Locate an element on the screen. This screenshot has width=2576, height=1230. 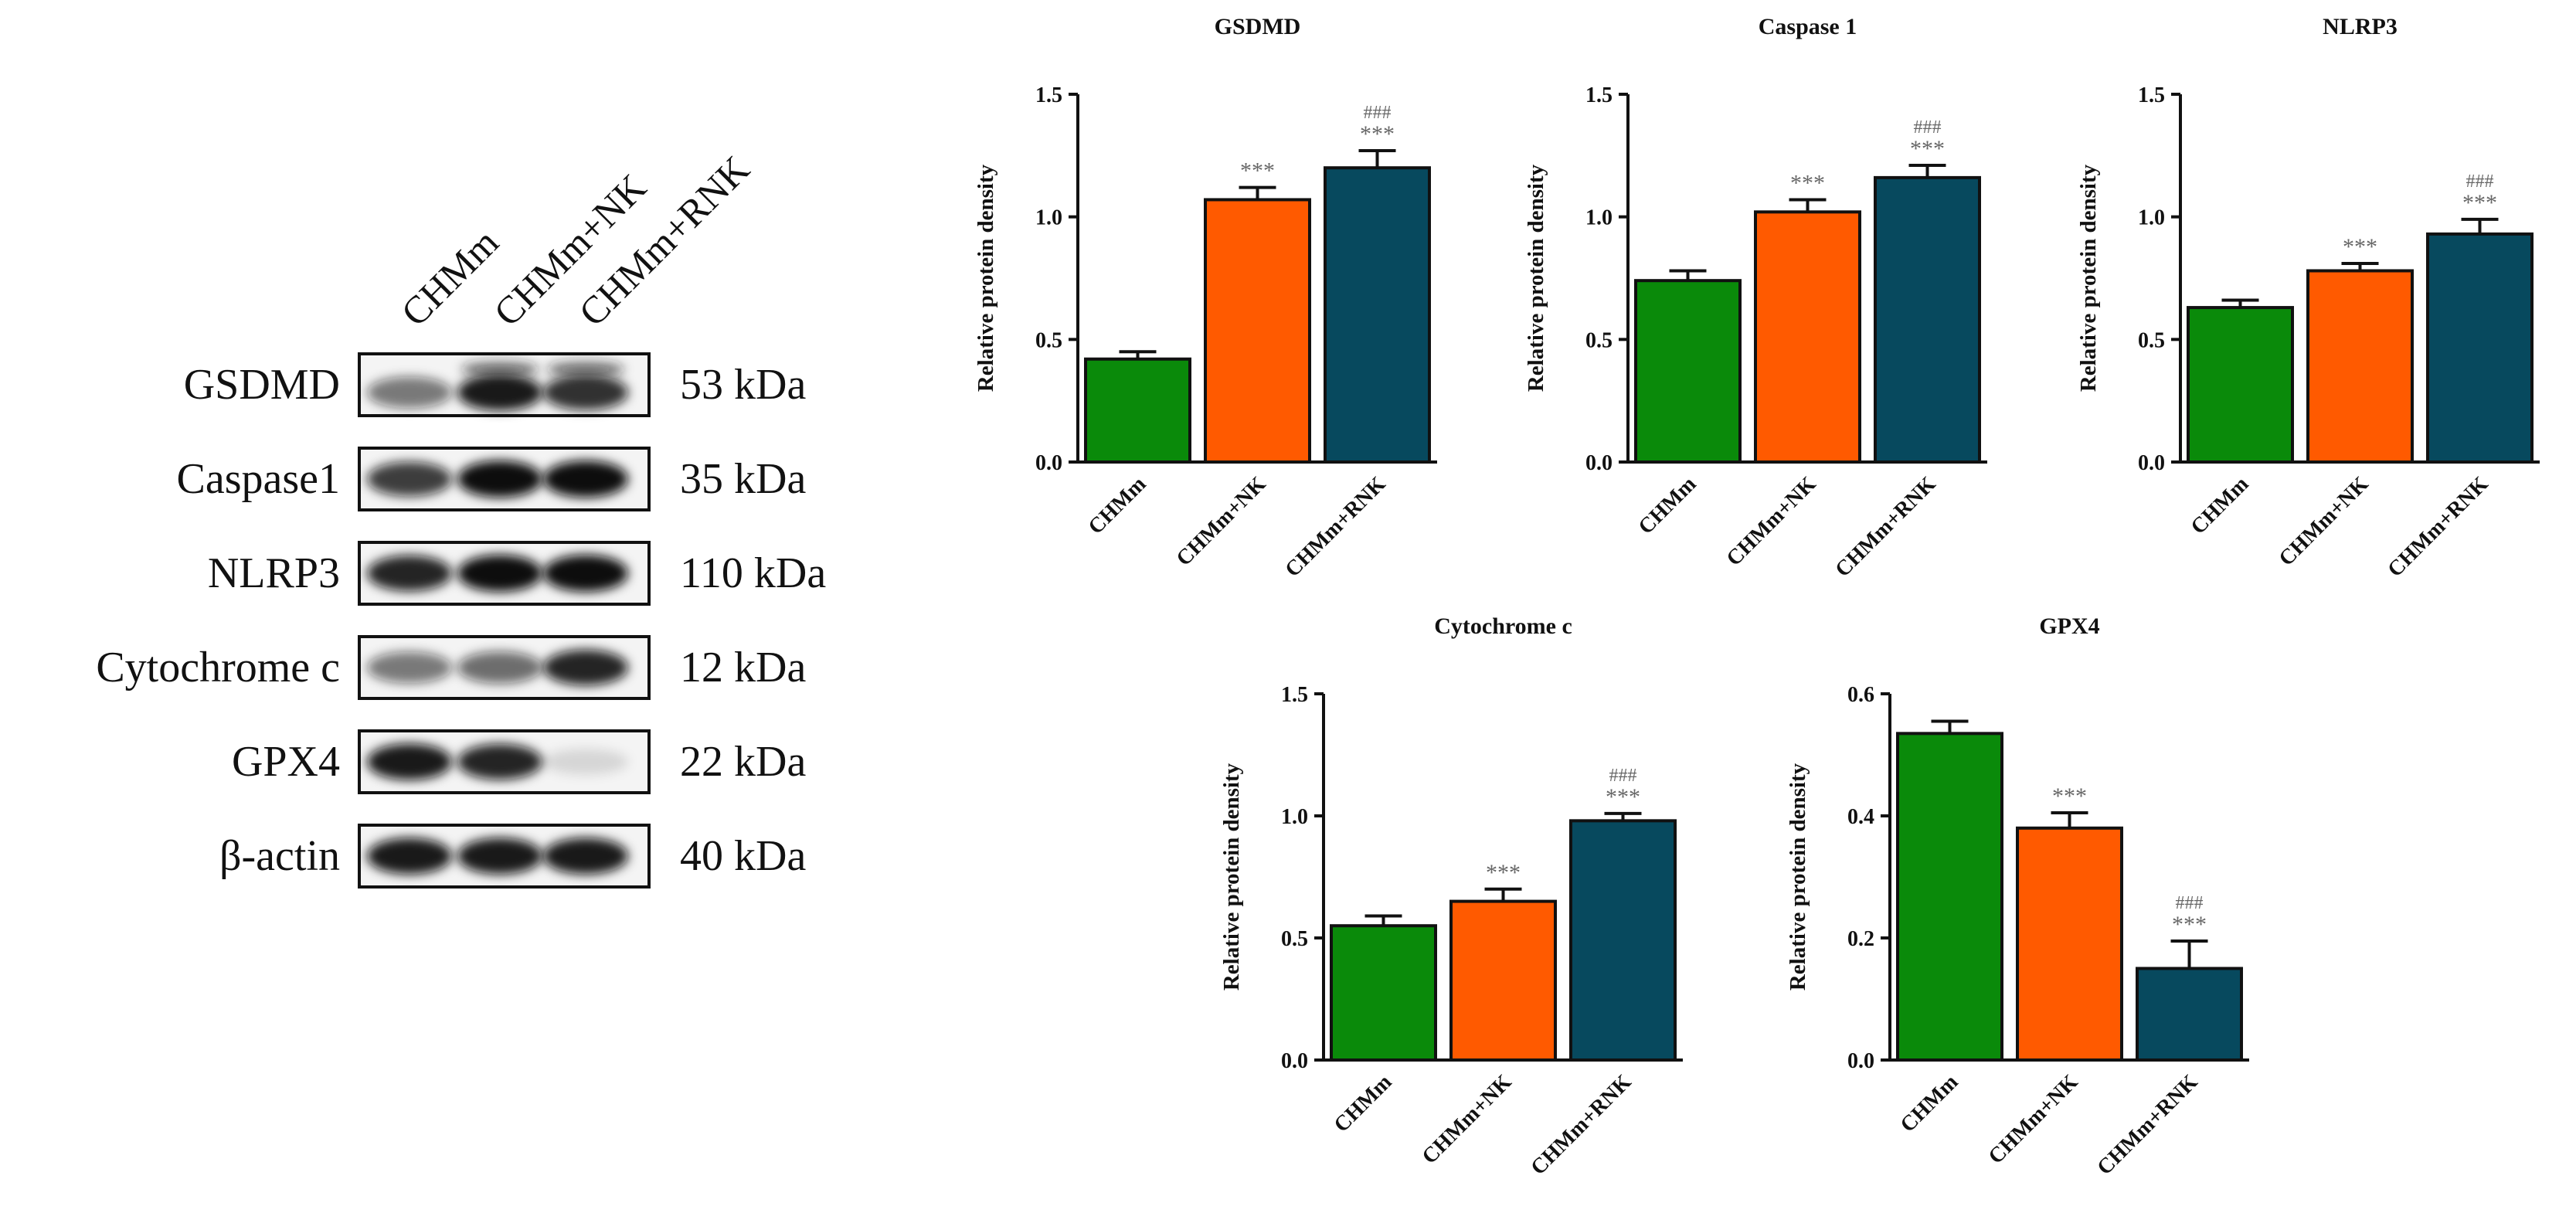
protein-label: β-actin is located at coordinates (279, 856).